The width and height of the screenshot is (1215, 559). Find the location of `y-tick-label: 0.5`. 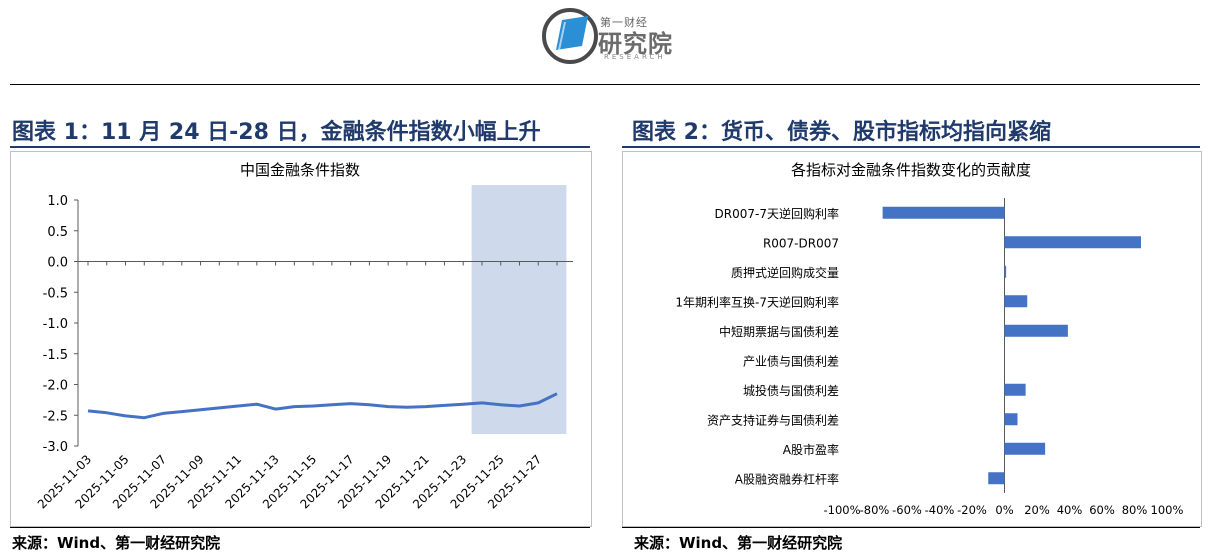

y-tick-label: 0.5 is located at coordinates (57, 232).